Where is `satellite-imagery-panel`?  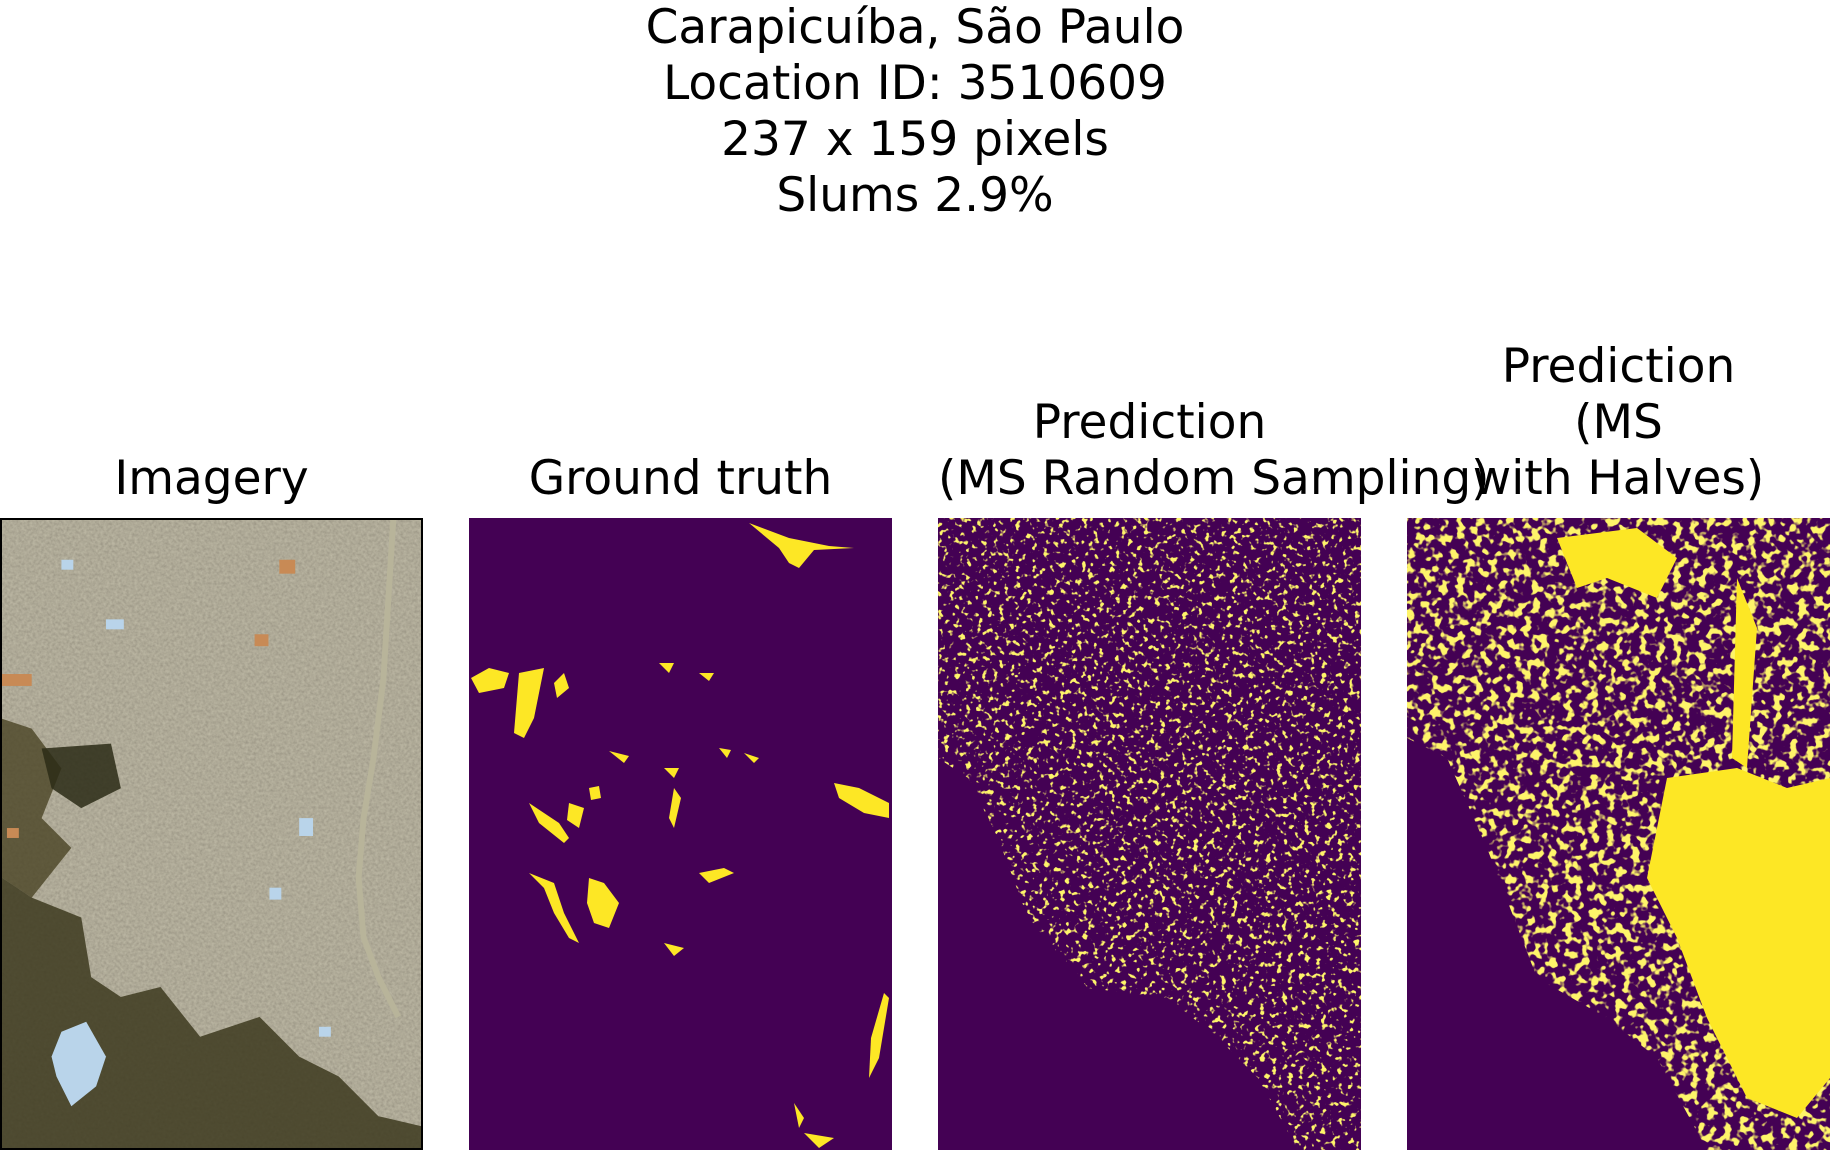 satellite-imagery-panel is located at coordinates (211, 834).